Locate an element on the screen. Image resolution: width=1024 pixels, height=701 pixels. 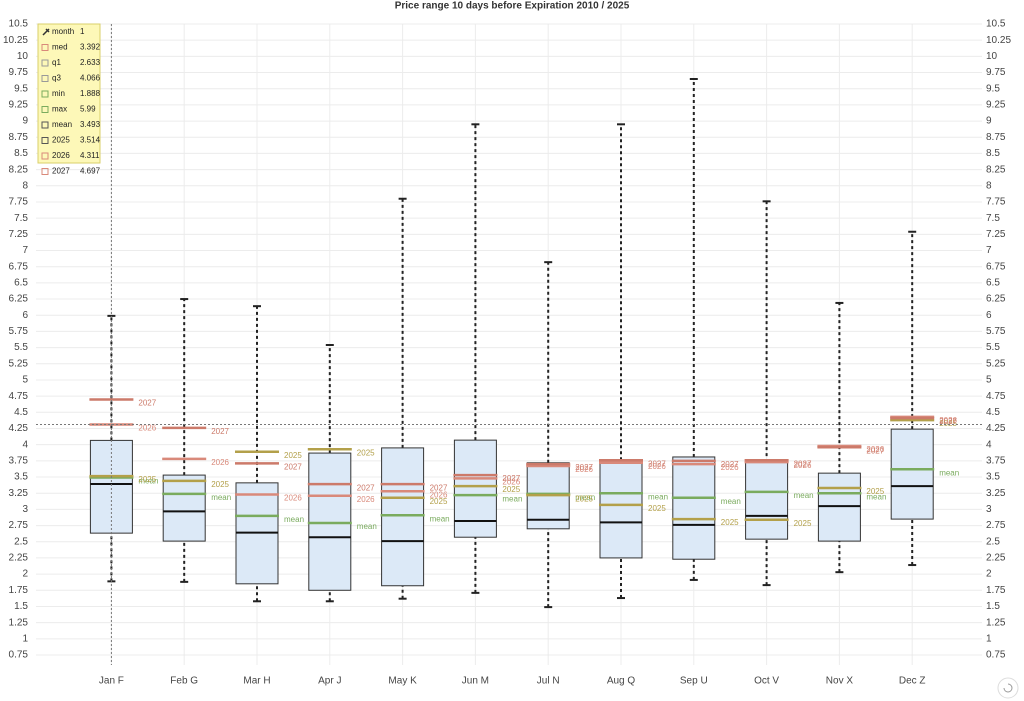
y2-tick-label: 5 is located at coordinates (989, 380).